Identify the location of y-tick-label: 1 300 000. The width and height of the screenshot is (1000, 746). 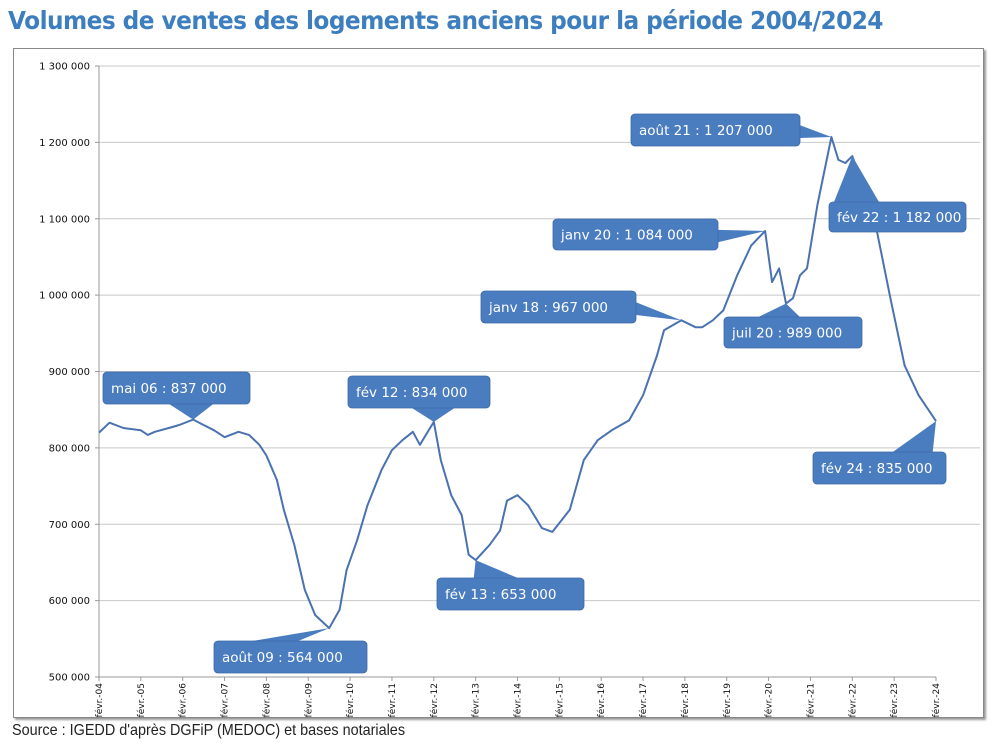
(64, 67).